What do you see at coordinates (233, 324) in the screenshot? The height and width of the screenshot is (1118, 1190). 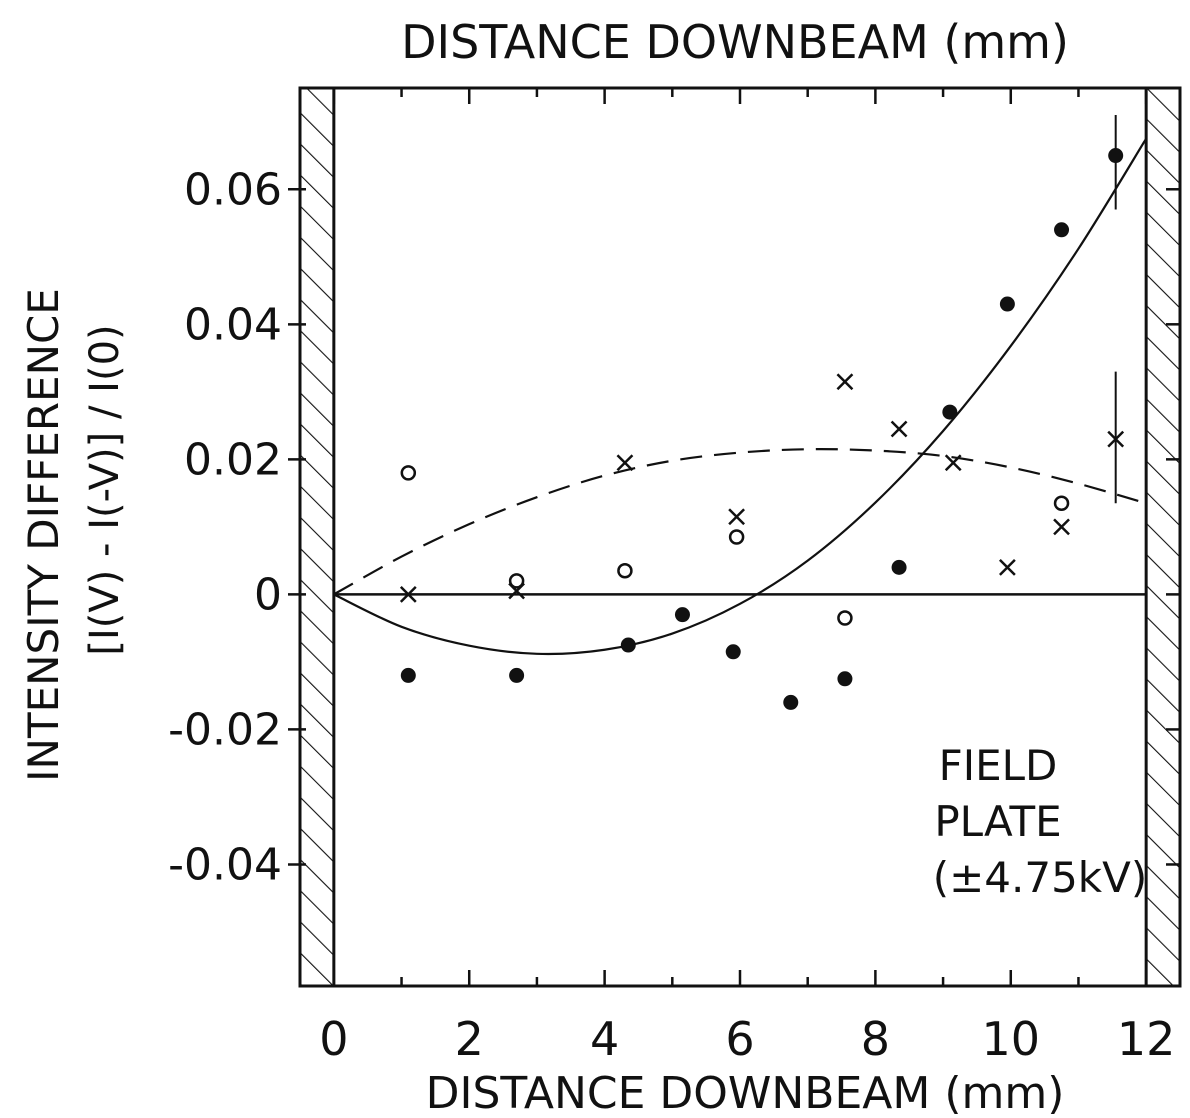 I see `y-tick-label: 0.04` at bounding box center [233, 324].